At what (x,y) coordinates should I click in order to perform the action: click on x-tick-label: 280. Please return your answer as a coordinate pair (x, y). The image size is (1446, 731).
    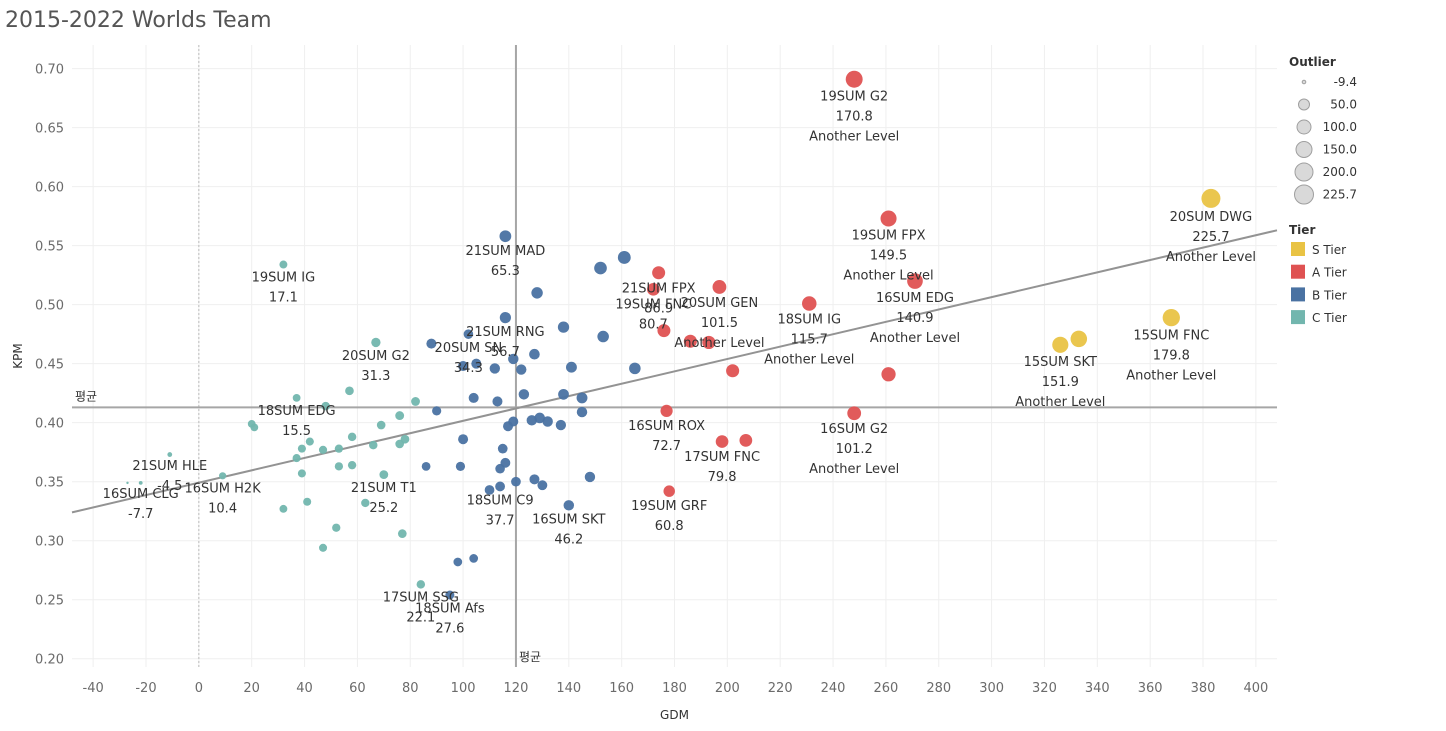
    Looking at the image, I should click on (938, 688).